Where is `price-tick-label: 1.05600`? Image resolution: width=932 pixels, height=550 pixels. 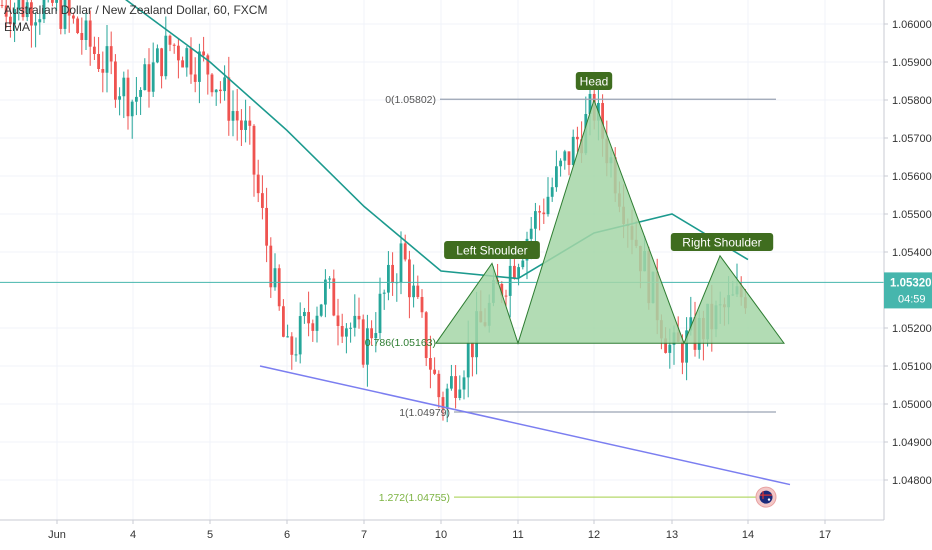 price-tick-label: 1.05600 is located at coordinates (912, 177).